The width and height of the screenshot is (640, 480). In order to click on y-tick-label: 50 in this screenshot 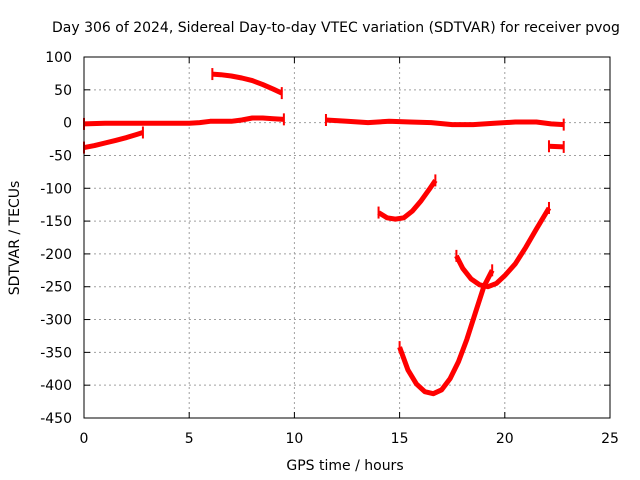, I will do `click(63, 91)`.